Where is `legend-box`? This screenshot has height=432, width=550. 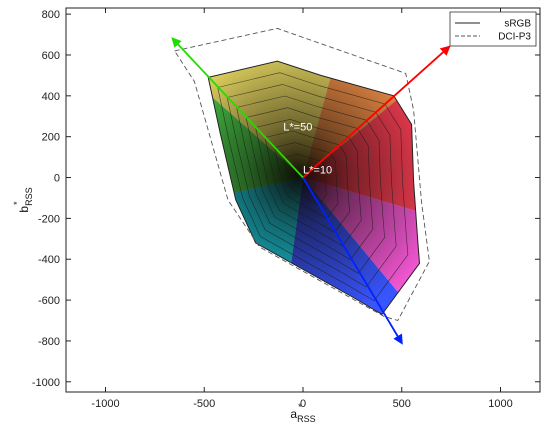 legend-box is located at coordinates (493, 29).